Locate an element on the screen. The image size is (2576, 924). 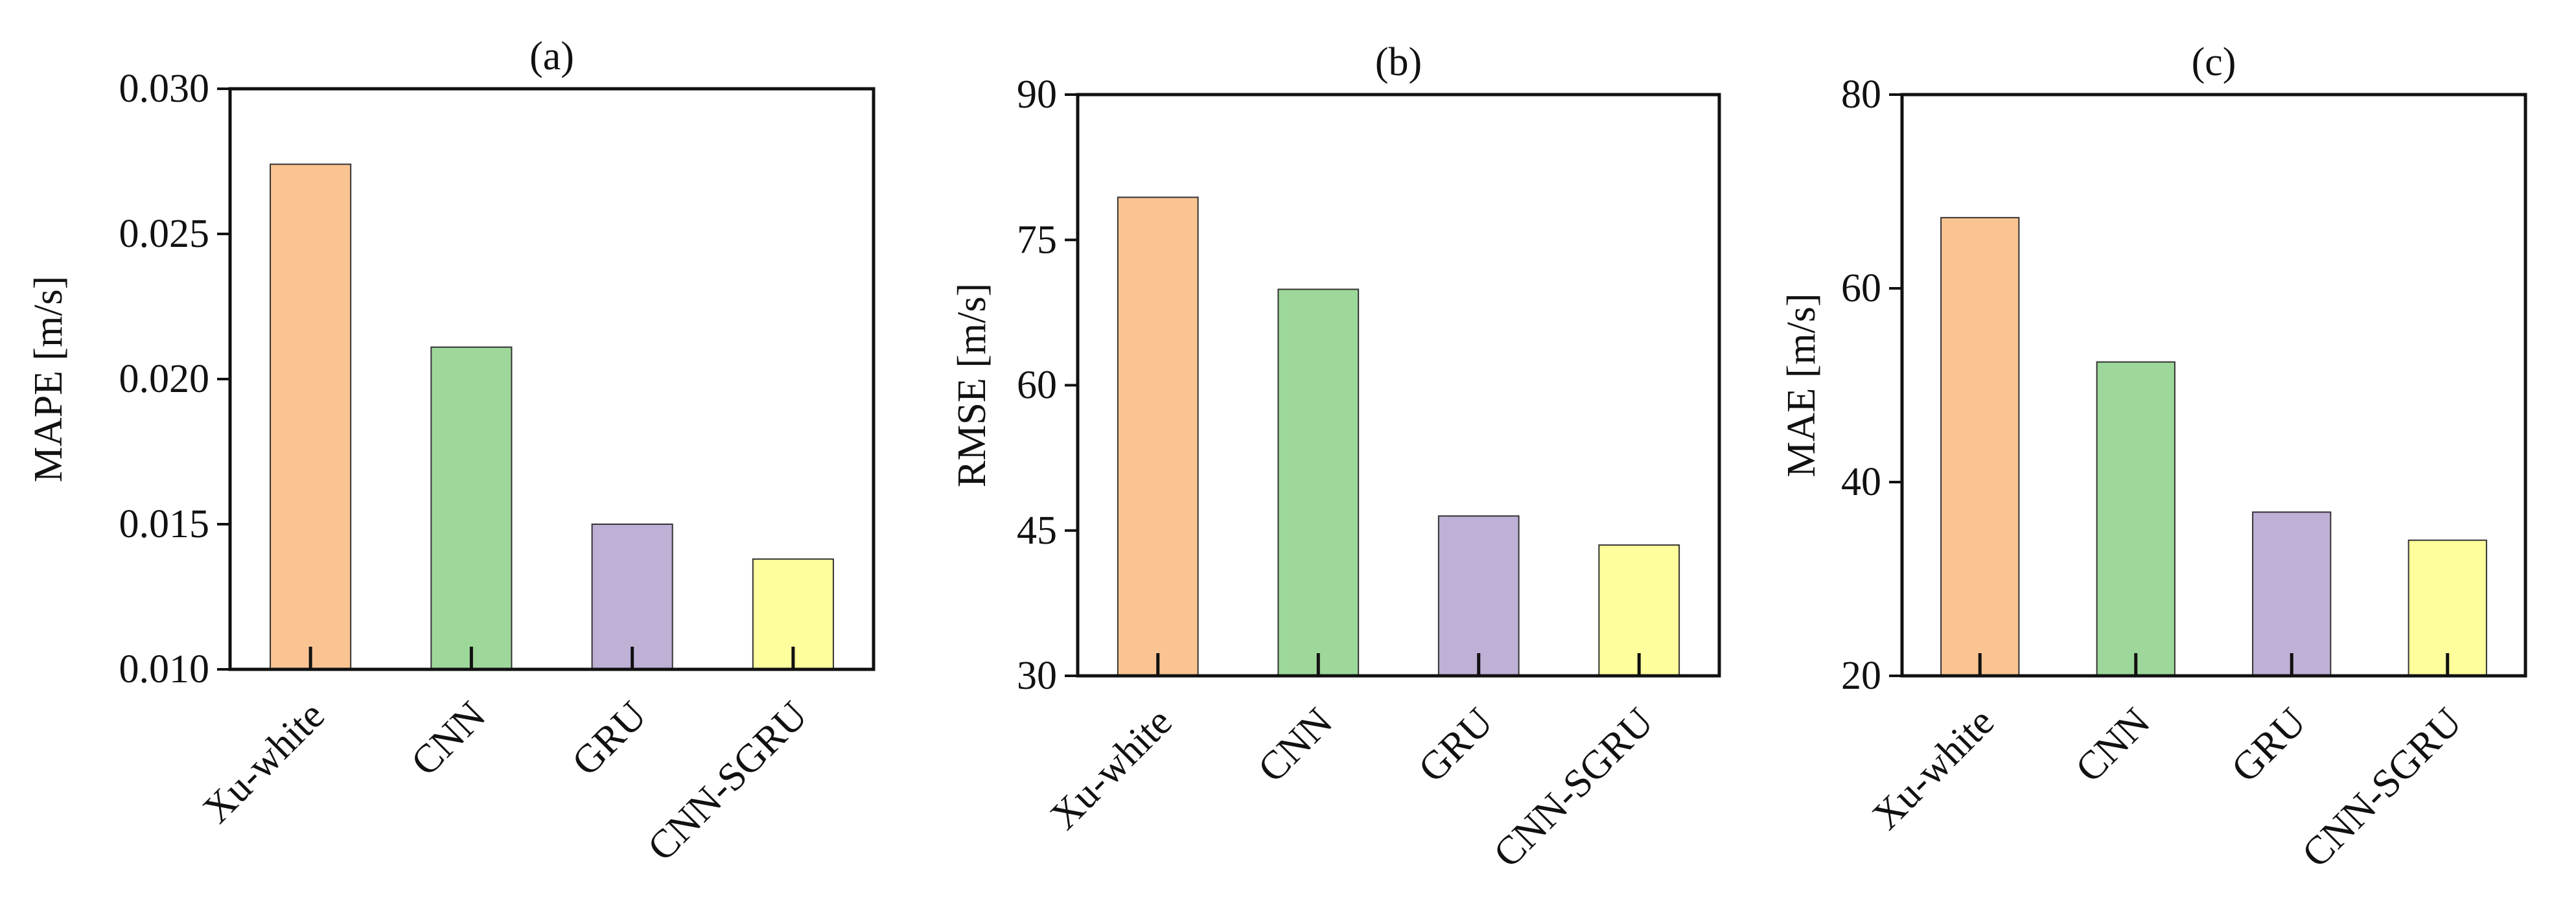
y-tick-label: 20 is located at coordinates (1861, 676).